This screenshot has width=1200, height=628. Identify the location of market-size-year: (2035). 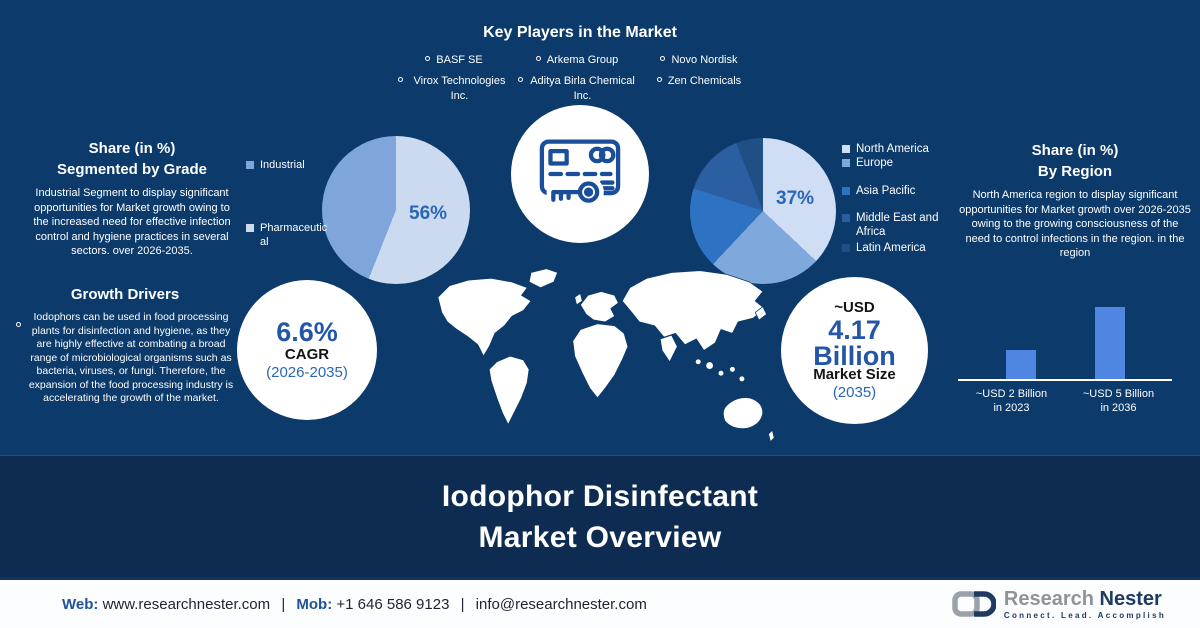
(854, 392).